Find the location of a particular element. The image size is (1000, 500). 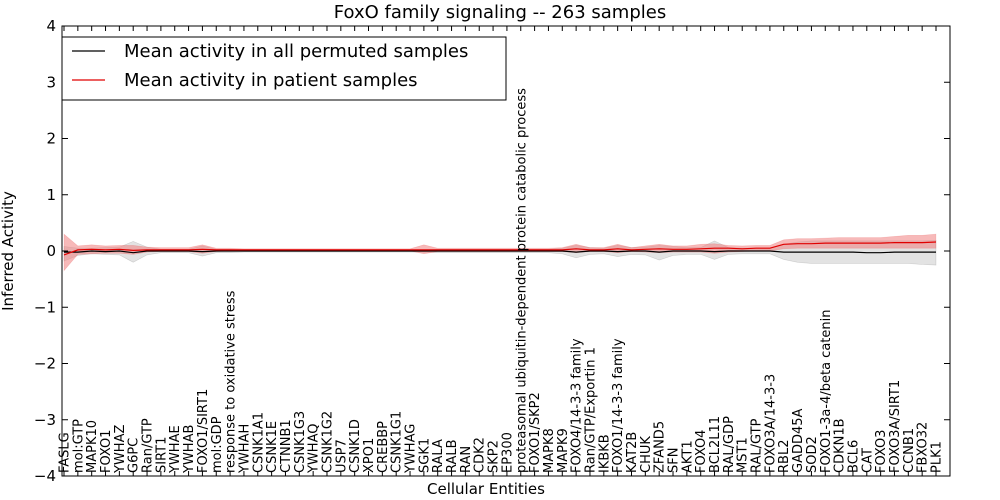

x-category-label: FOXO3A/SIRT1 is located at coordinates (895, 426).